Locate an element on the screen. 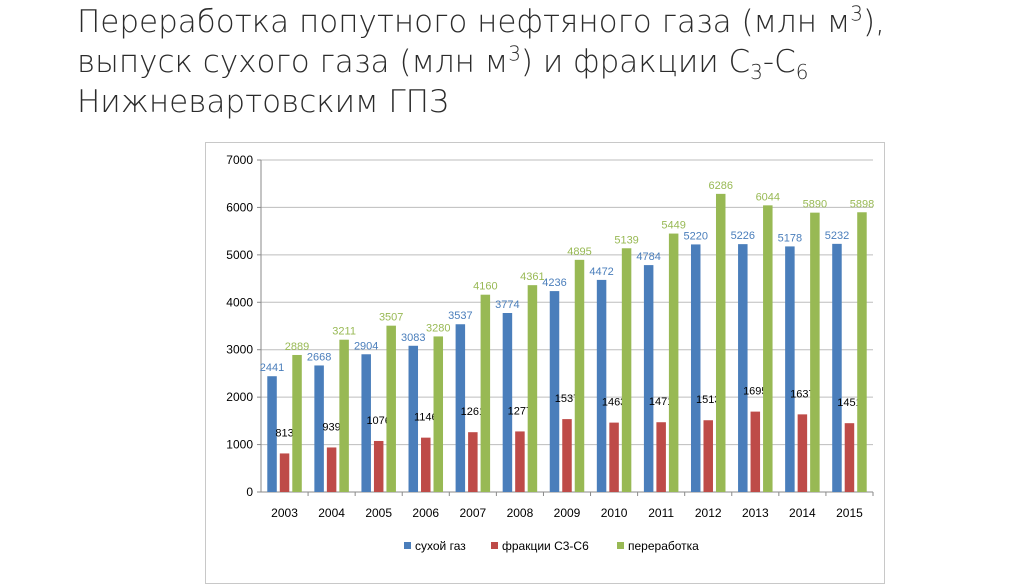 The image size is (1024, 584). data-label-2-2014: 1637 is located at coordinates (802, 394).